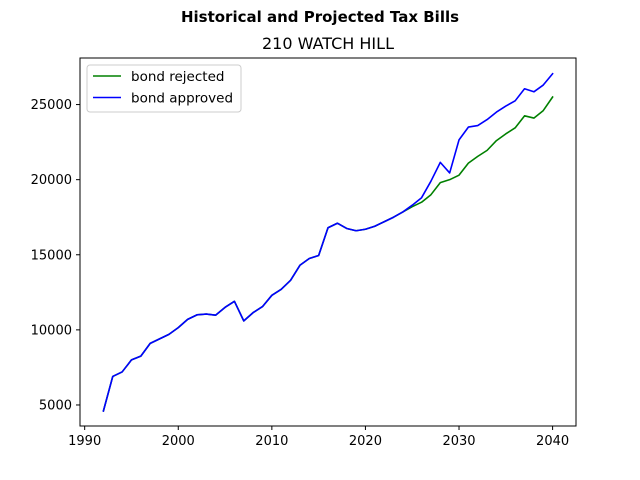  I want to click on x-axis: 1990 2000 2010 2020 2030 2040, so click(318, 437).